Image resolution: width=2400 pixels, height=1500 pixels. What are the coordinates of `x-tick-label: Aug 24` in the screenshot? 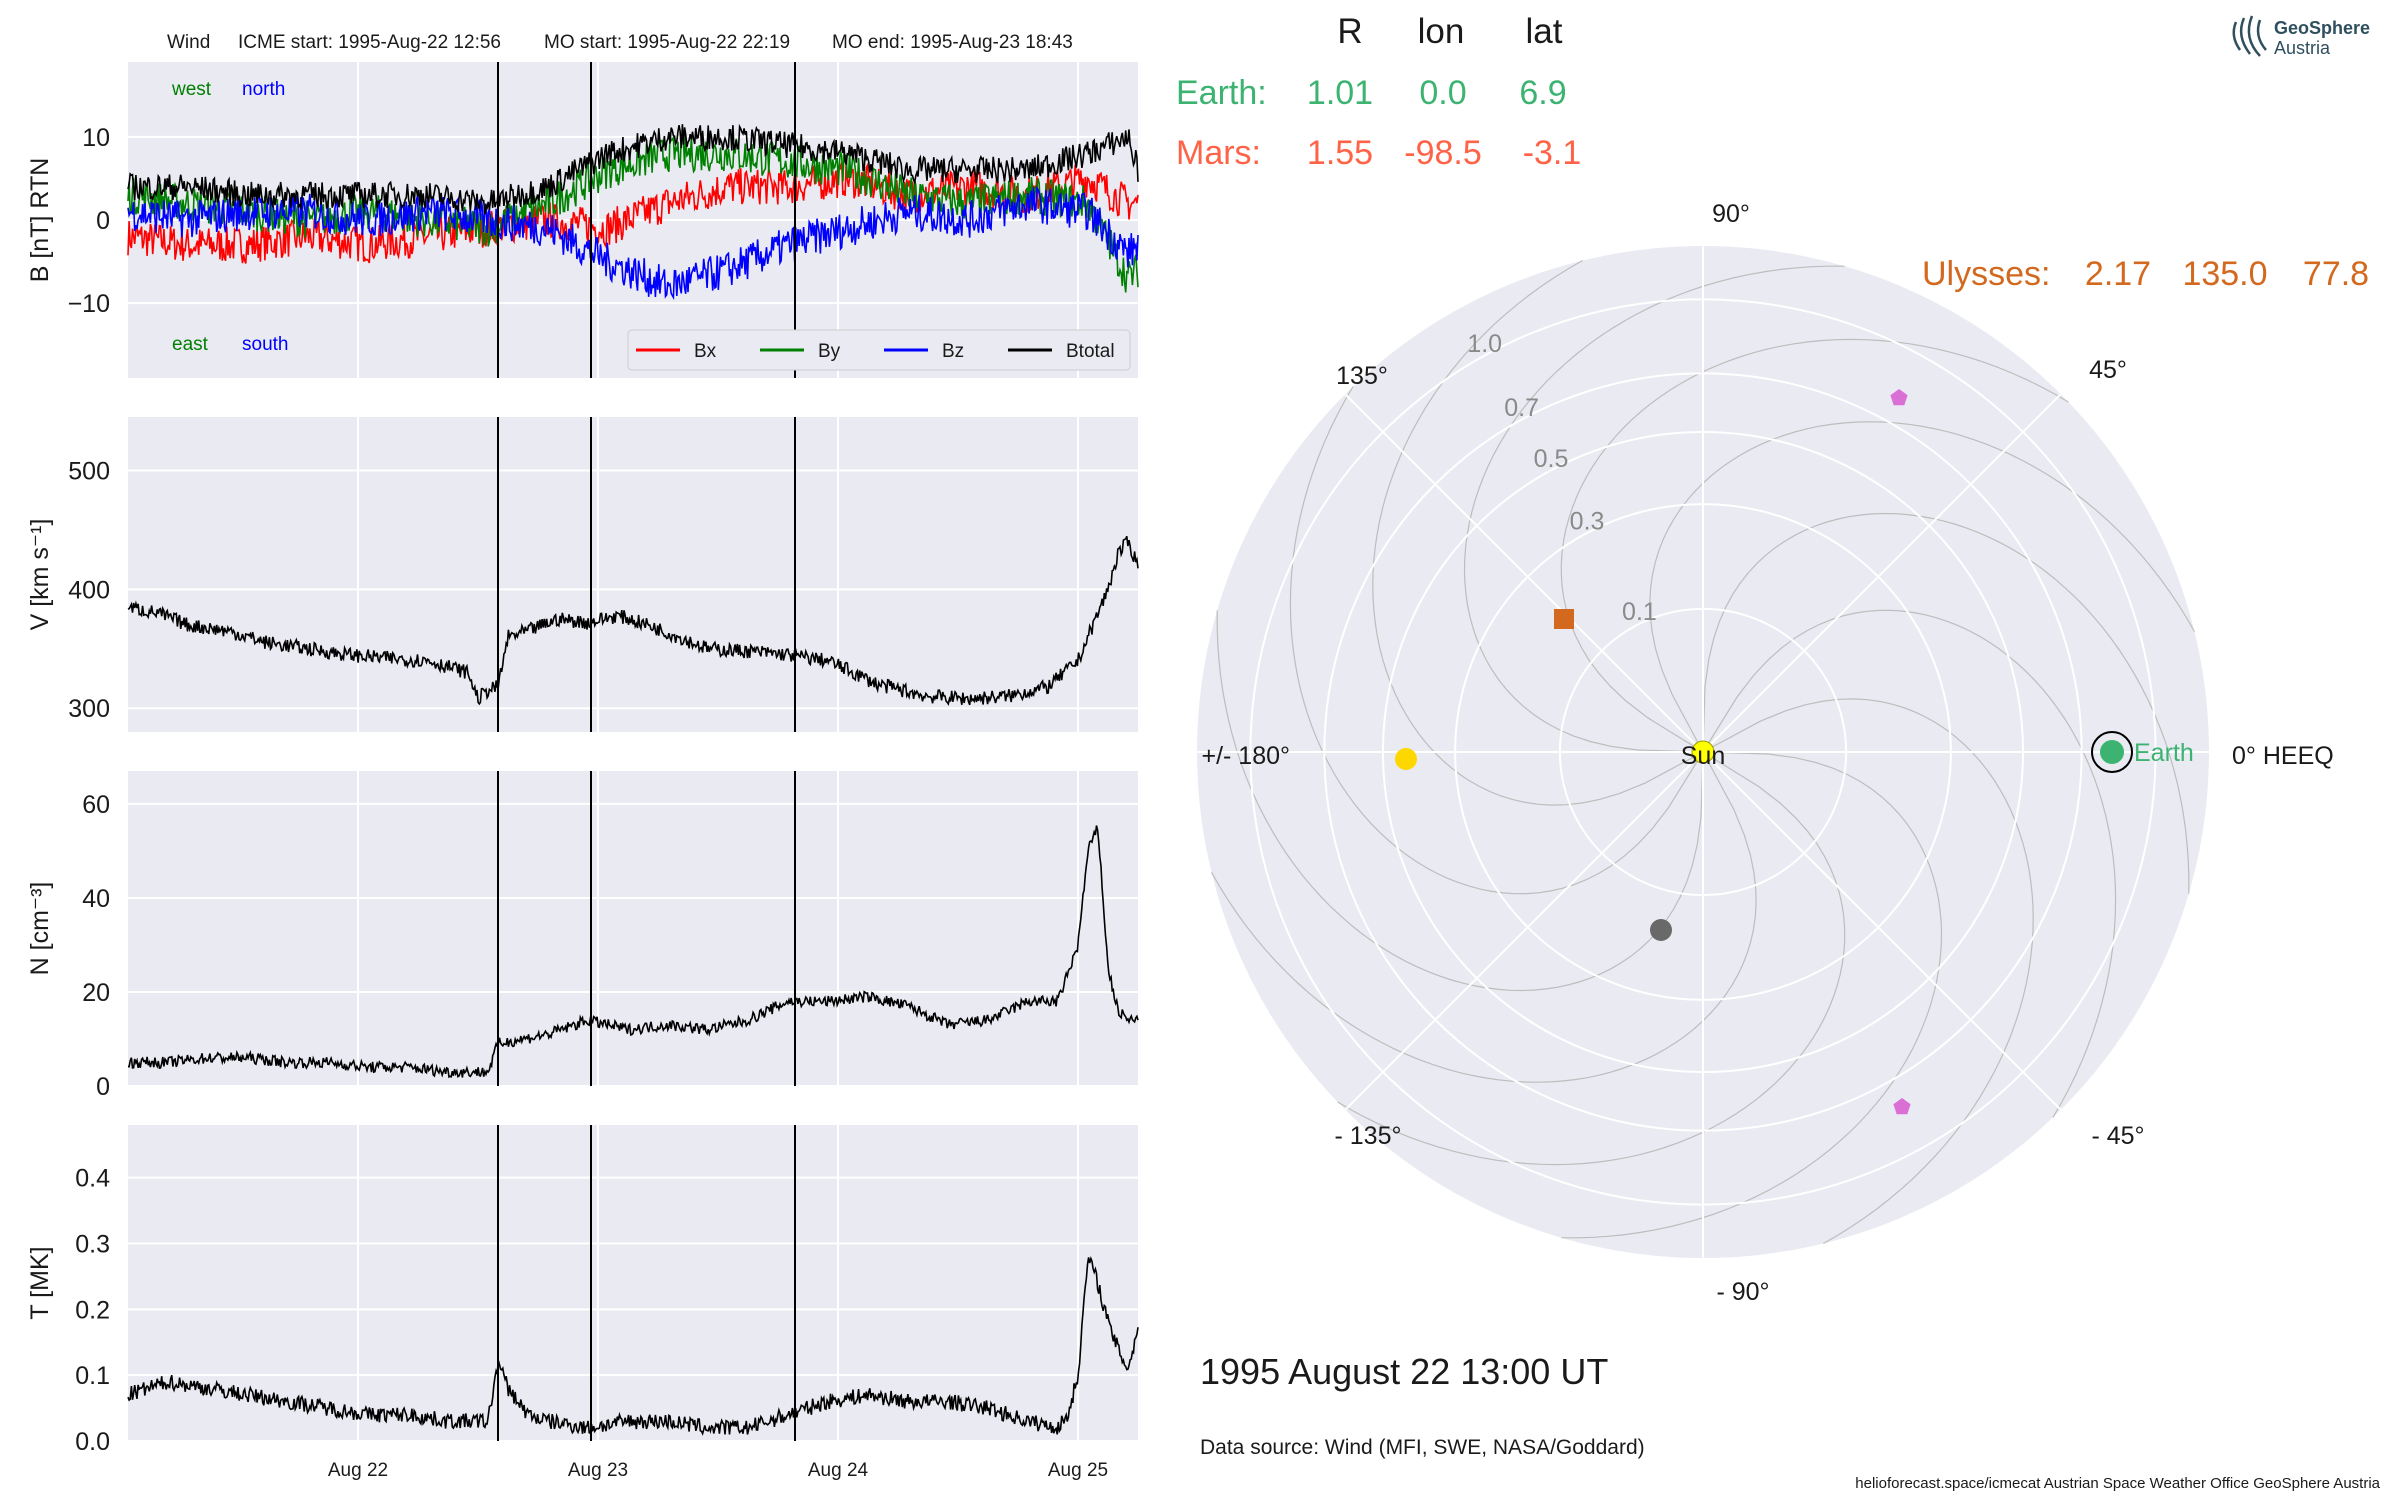 It's located at (838, 1470).